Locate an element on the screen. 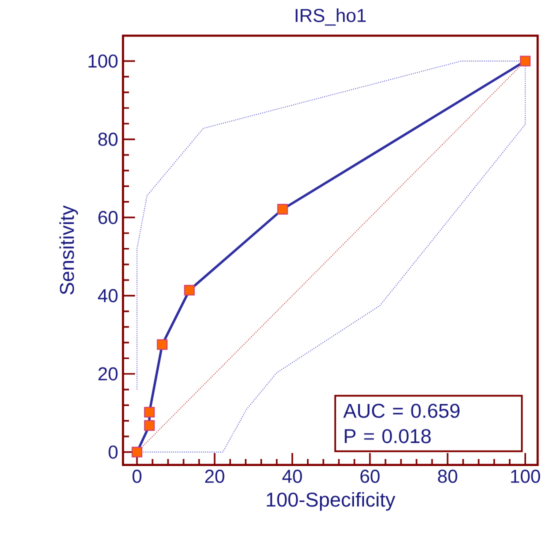 Image resolution: width=550 pixels, height=546 pixels. x-tick-label: 100 is located at coordinates (525, 476).